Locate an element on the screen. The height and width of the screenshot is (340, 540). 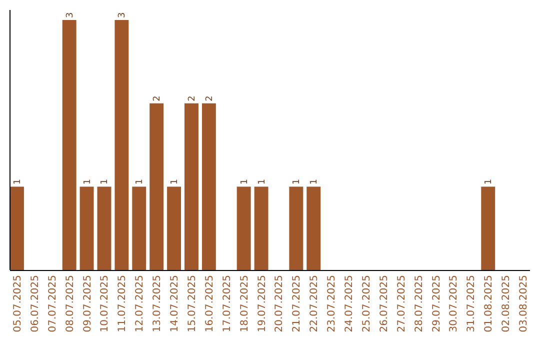
x-tick-label: 29.07.2025 is located at coordinates (436, 303).